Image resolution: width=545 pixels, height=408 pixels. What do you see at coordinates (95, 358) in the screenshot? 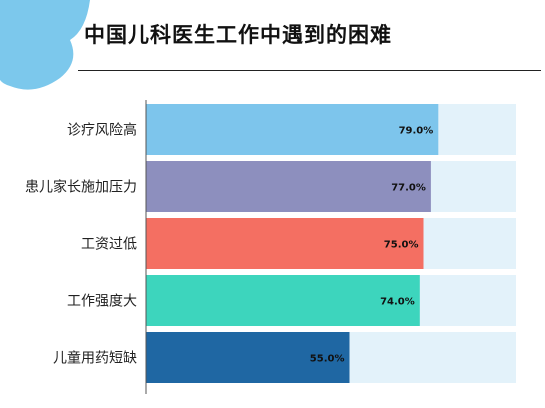
I see `category-label: 儿童用药短缺` at bounding box center [95, 358].